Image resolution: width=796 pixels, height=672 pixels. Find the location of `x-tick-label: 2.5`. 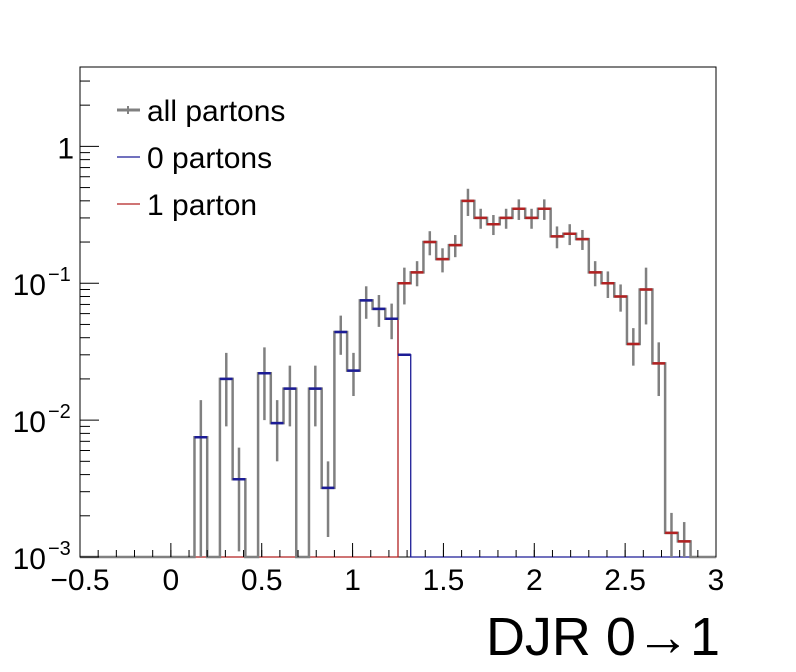

x-tick-label: 2.5 is located at coordinates (625, 580).